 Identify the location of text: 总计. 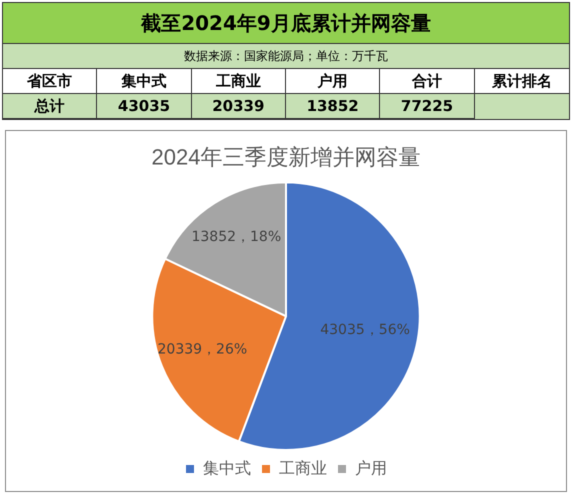
(50, 106).